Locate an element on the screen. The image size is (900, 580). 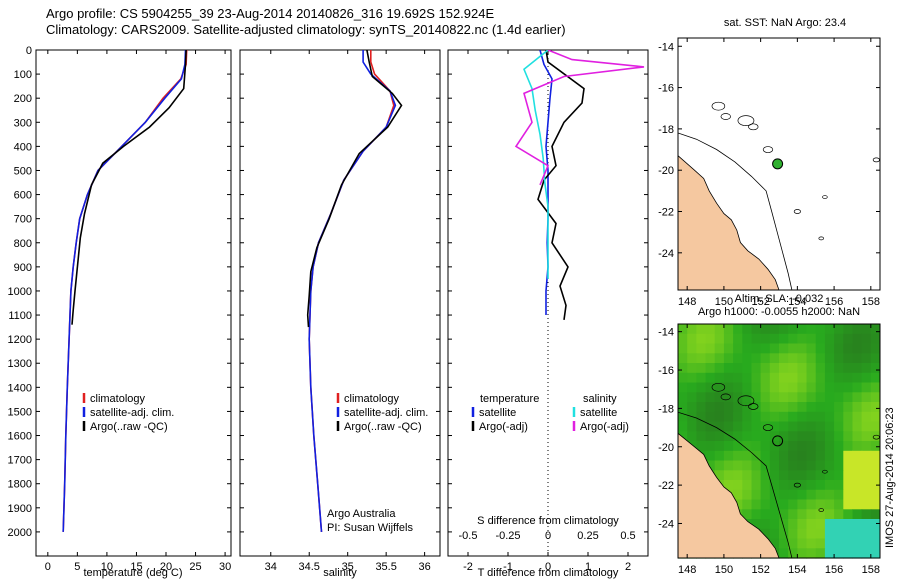
temp-legend-satellite-label: satellite-adj. clim. is located at coordinates (132, 413).